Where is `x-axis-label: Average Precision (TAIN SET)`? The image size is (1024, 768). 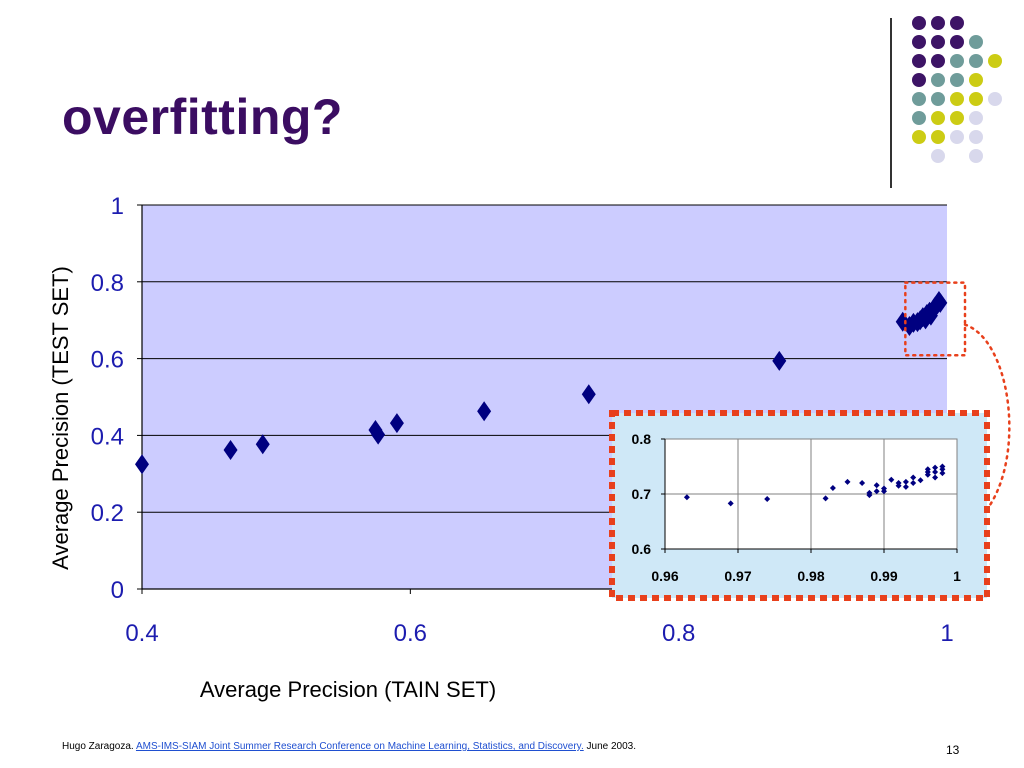 x-axis-label: Average Precision (TAIN SET) is located at coordinates (348, 689).